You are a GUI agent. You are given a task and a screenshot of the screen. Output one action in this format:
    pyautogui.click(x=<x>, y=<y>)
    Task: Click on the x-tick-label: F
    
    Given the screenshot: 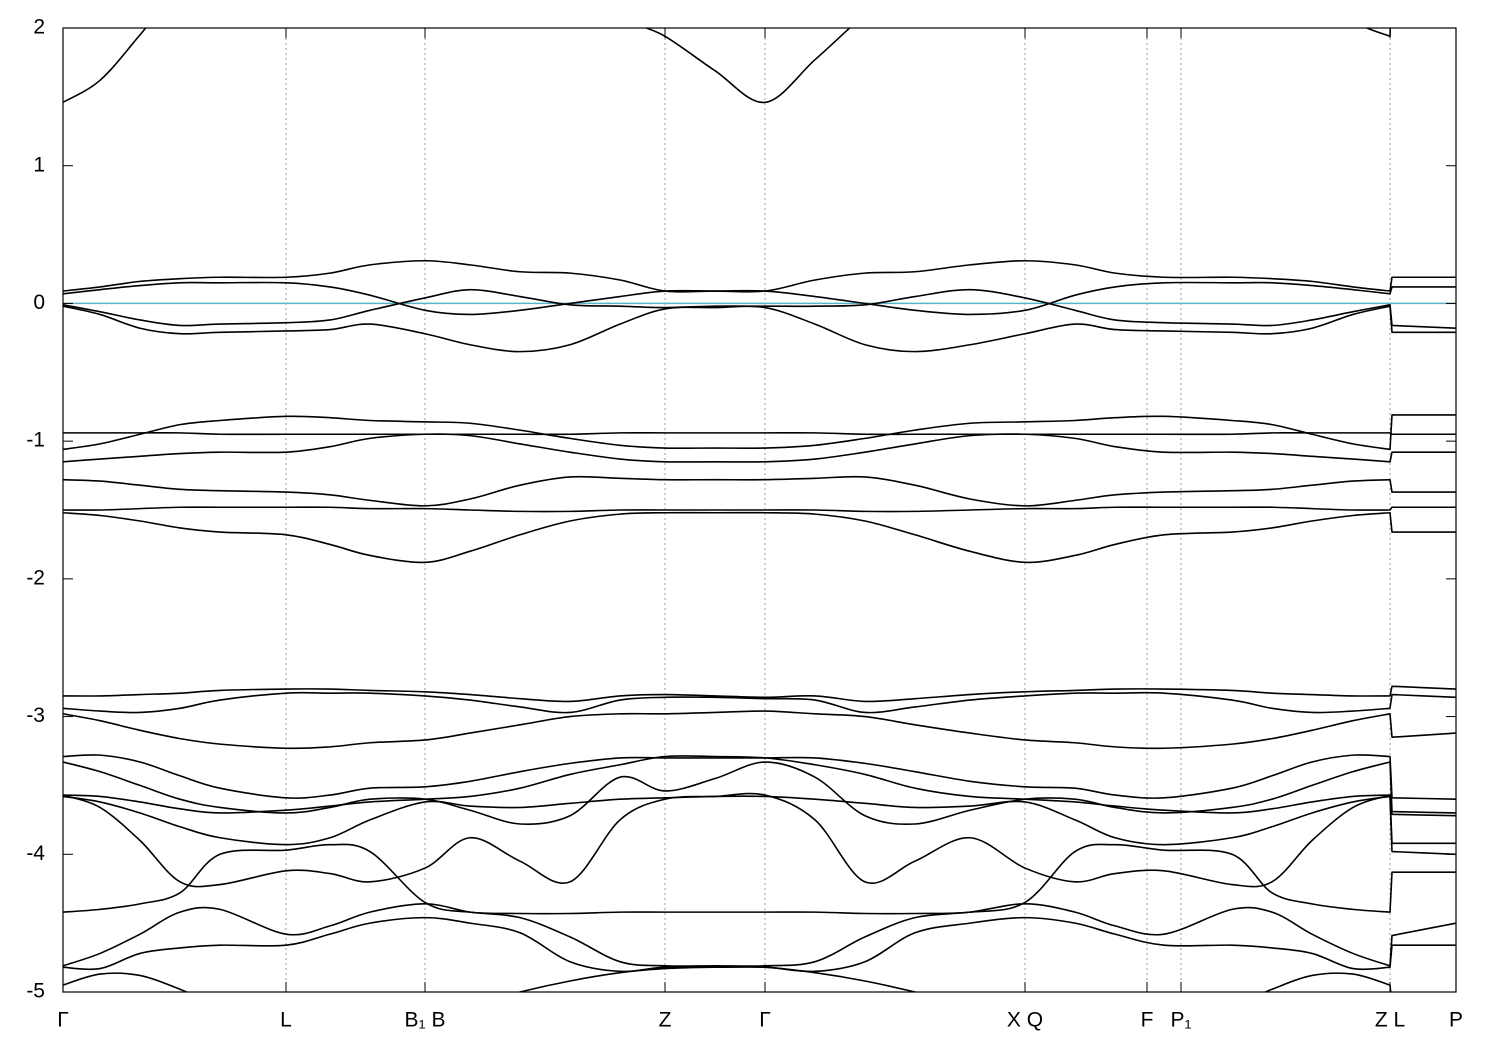 What is the action you would take?
    pyautogui.click(x=1147, y=1020)
    